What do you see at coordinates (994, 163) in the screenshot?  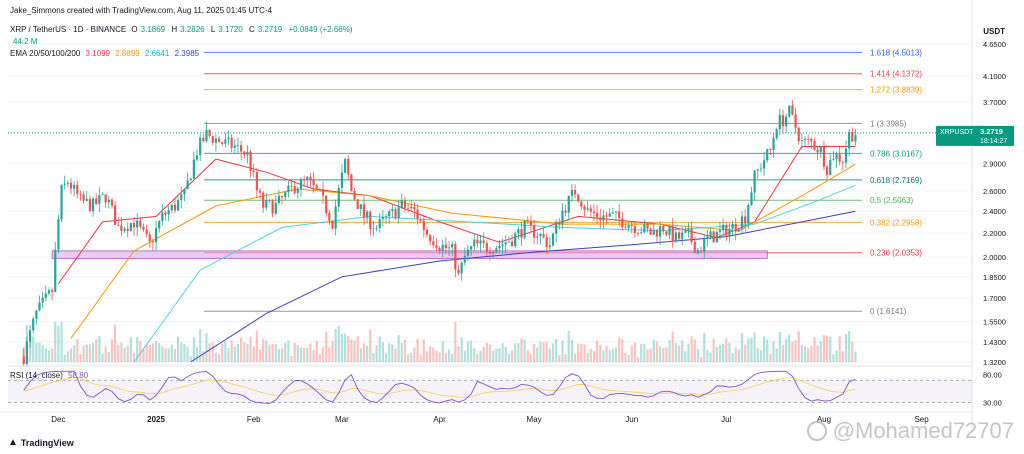 I see `y-tick-label: 2.9000` at bounding box center [994, 163].